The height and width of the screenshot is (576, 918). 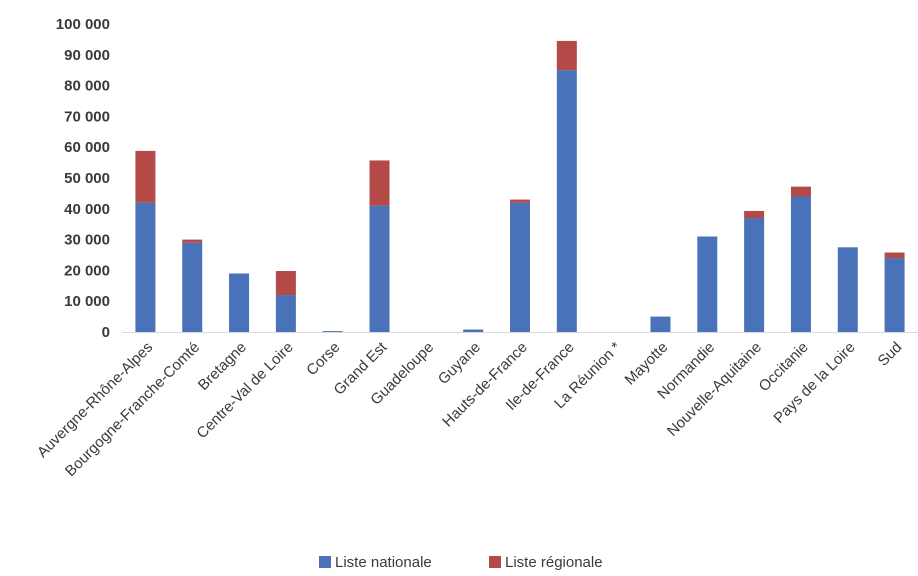 What do you see at coordinates (87, 55) in the screenshot?
I see `y-tick-label: 90 000` at bounding box center [87, 55].